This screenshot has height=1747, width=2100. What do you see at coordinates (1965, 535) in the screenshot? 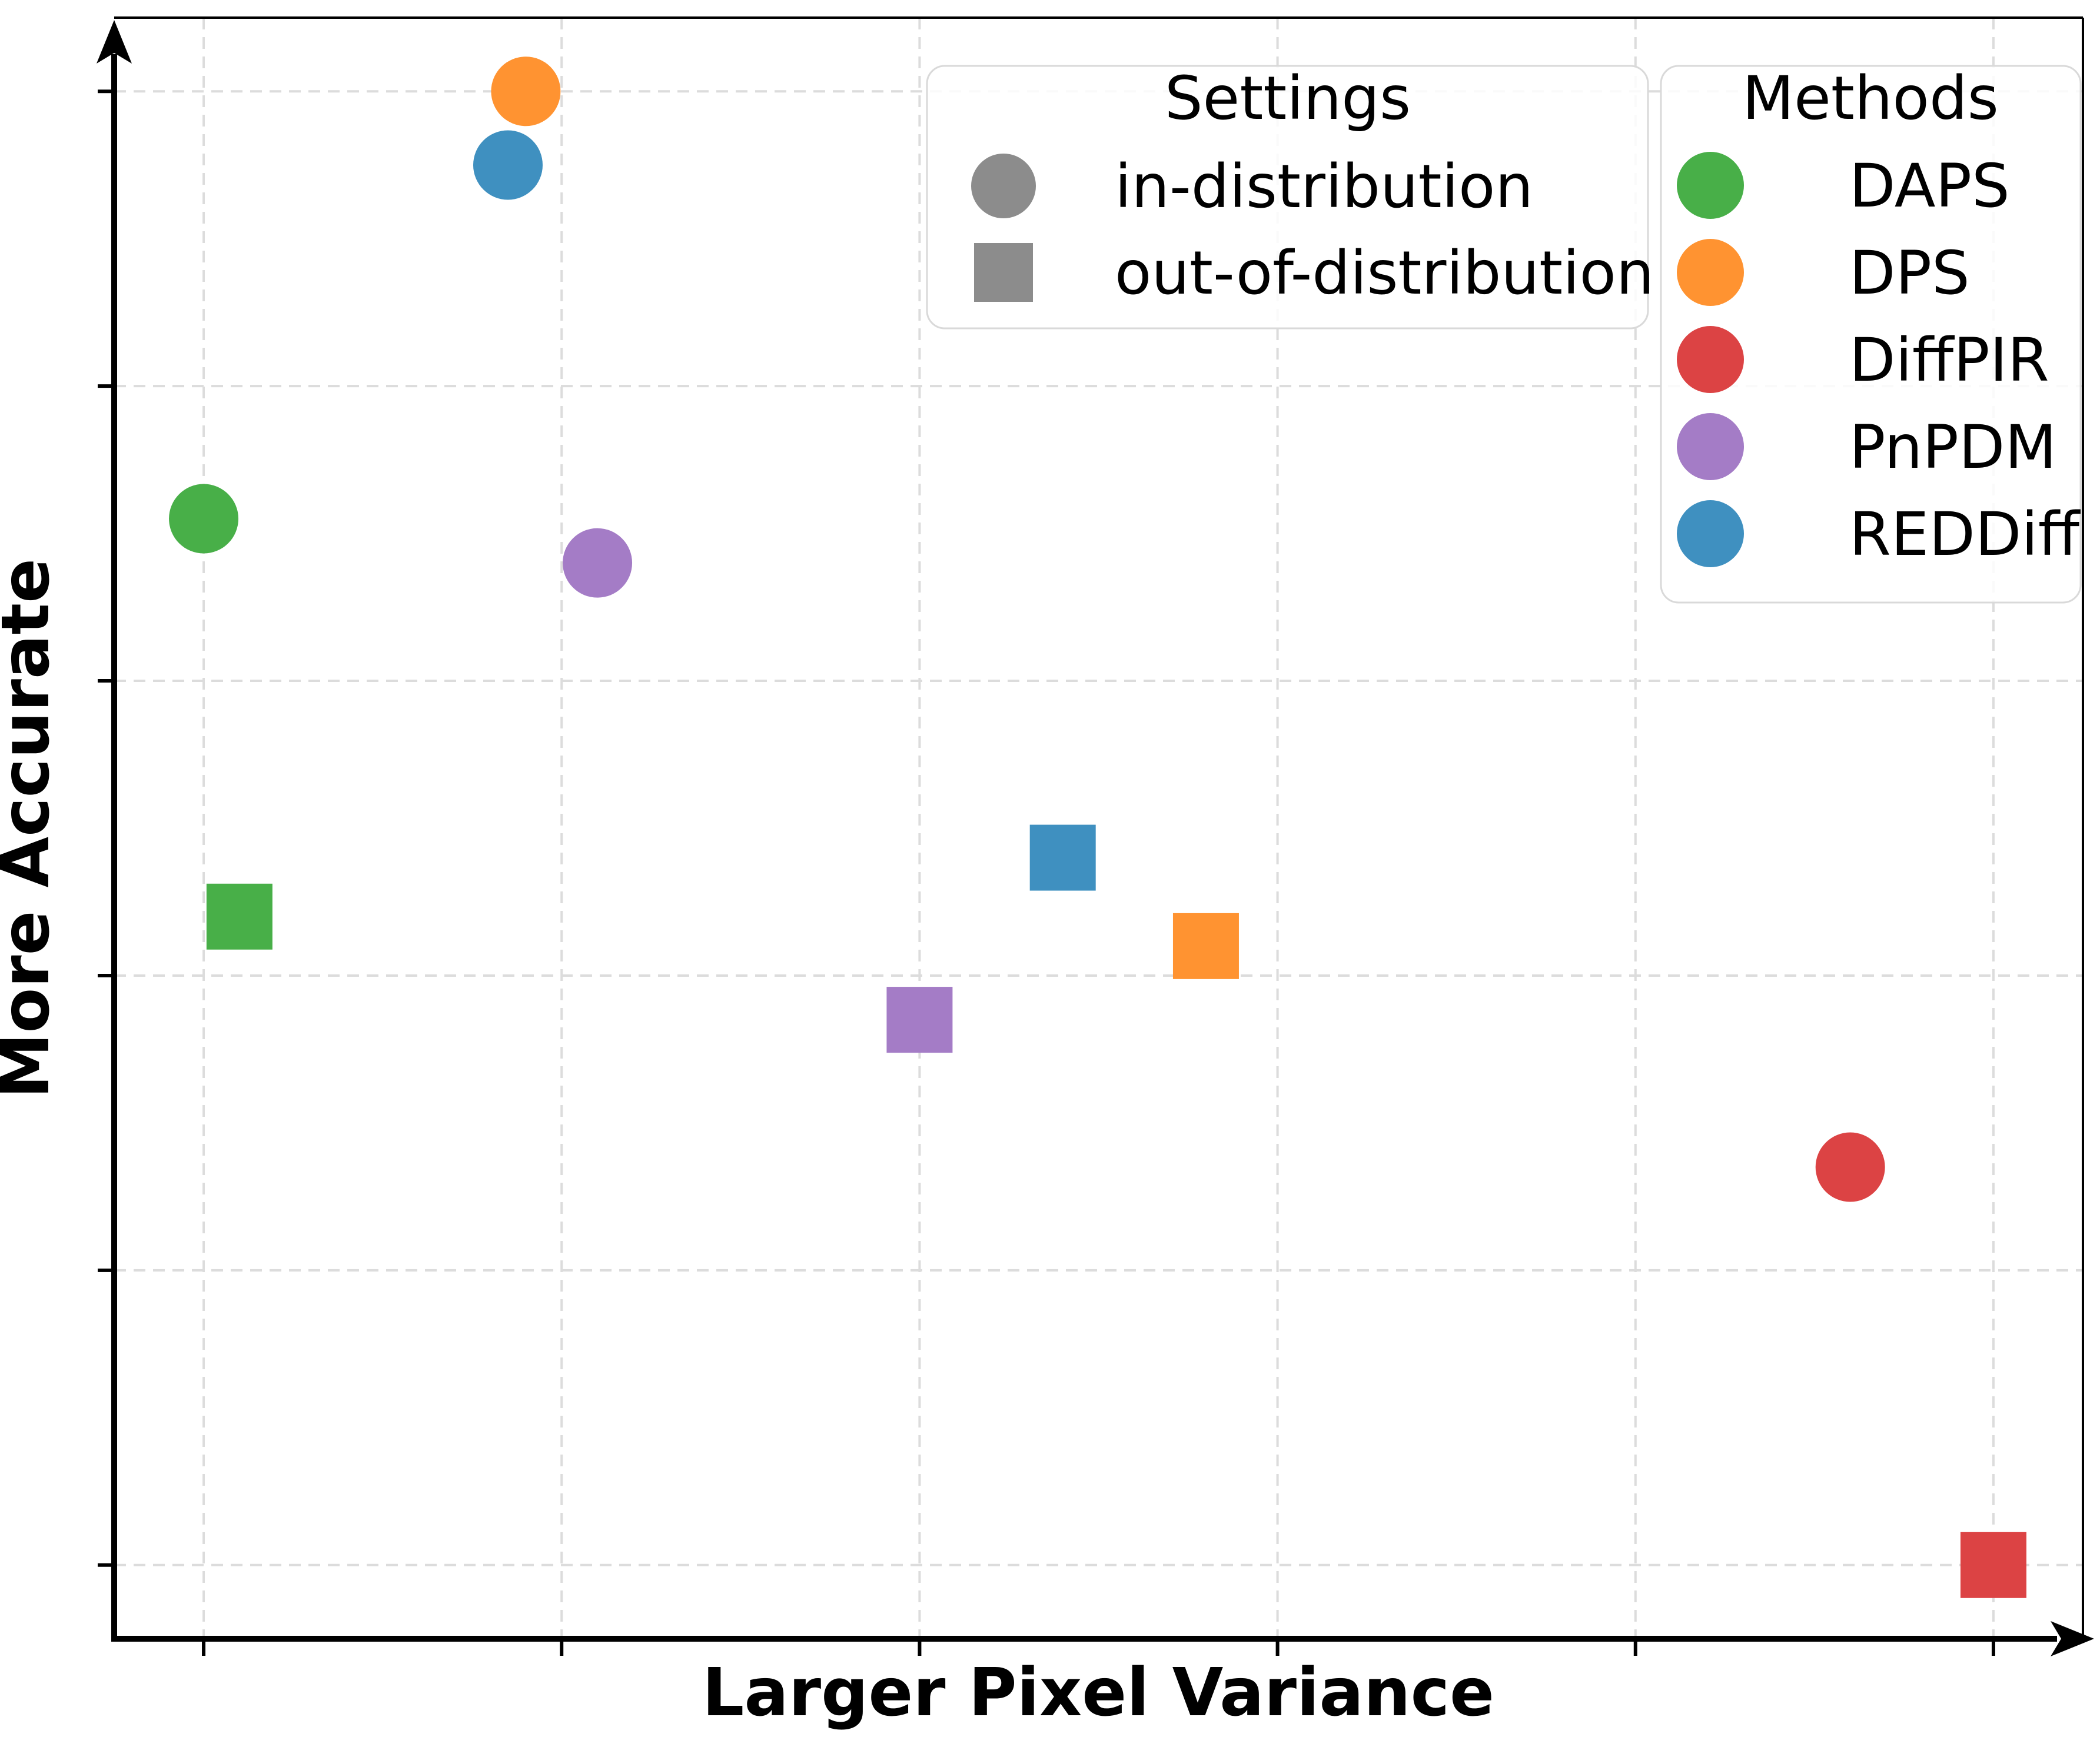
I see `legend-methods-item-label: REDDiff` at bounding box center [1965, 535].